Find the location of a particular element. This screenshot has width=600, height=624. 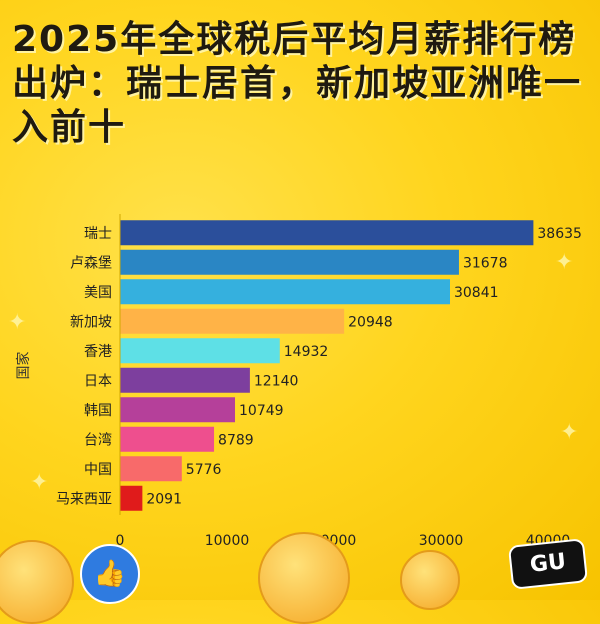

thumbs-up-icon: 👍 is located at coordinates (110, 574).